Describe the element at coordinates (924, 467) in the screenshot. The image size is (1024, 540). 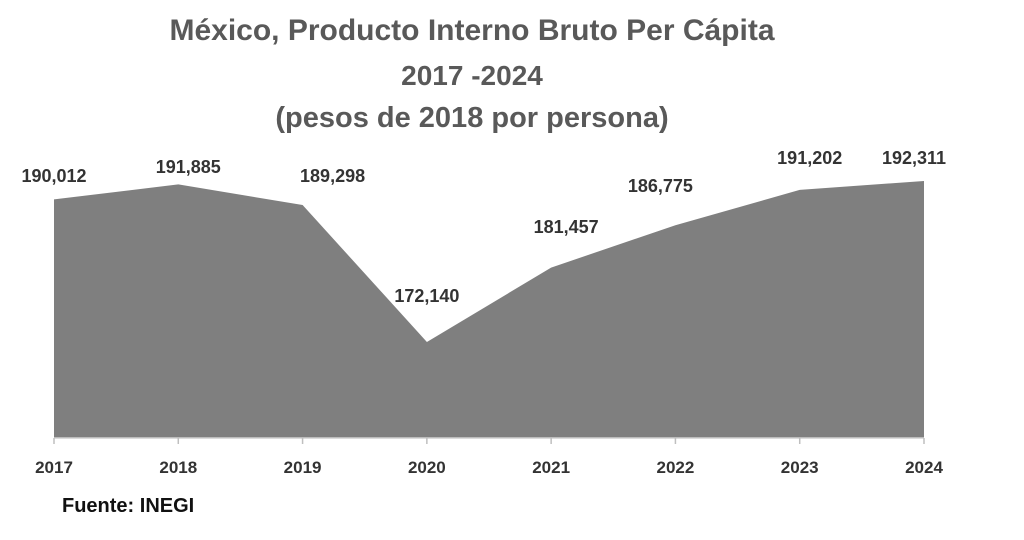
I see `x-tick-label: 2024` at that location.